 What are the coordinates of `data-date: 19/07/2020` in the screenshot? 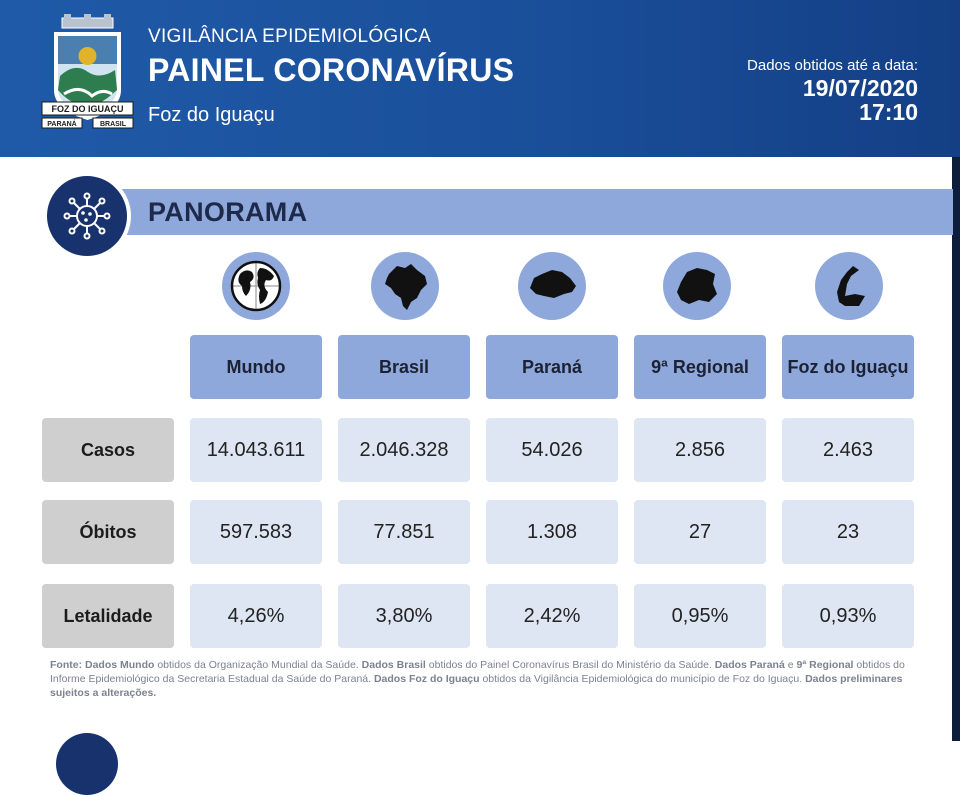 It's located at (860, 88).